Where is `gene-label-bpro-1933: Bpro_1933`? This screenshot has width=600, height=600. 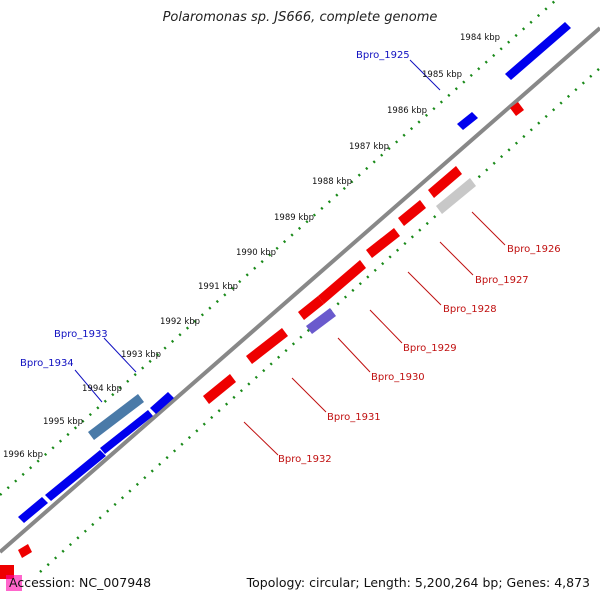 gene-label-bpro-1933: Bpro_1933 is located at coordinates (81, 334).